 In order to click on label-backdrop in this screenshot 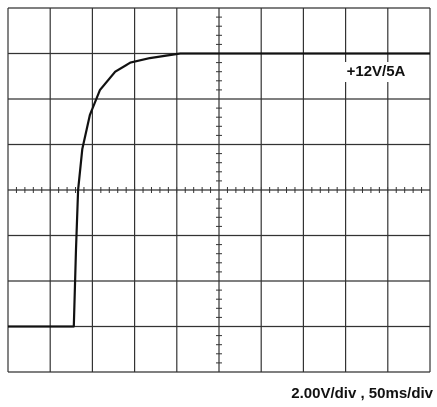, I will do `click(376, 72)`.